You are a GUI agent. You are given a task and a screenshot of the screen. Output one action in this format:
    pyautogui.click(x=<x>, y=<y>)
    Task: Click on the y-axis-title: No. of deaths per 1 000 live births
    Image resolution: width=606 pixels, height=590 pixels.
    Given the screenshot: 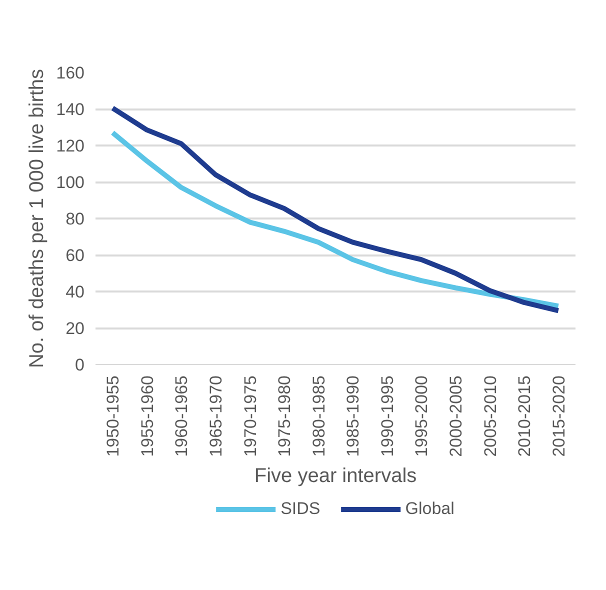 What is the action you would take?
    pyautogui.click(x=37, y=218)
    